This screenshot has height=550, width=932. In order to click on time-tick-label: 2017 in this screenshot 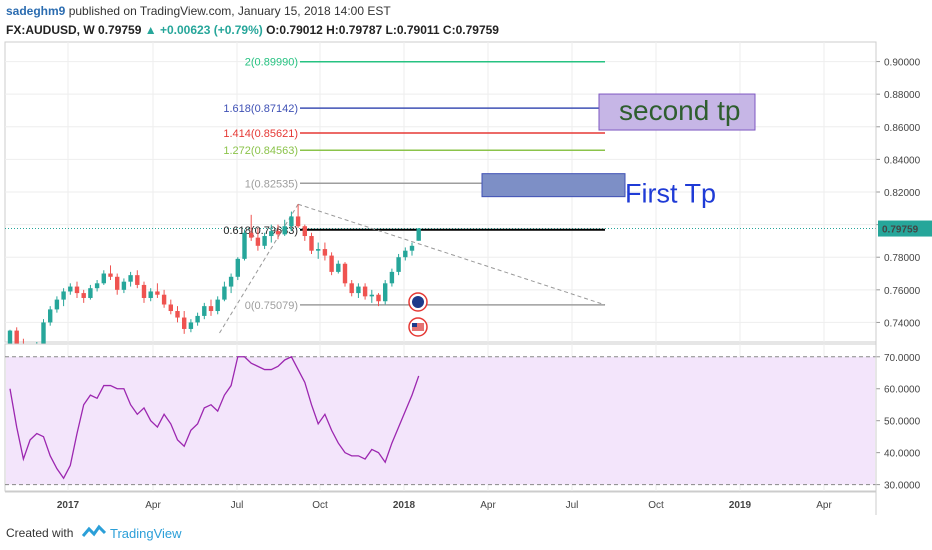, I will do `click(68, 505)`.